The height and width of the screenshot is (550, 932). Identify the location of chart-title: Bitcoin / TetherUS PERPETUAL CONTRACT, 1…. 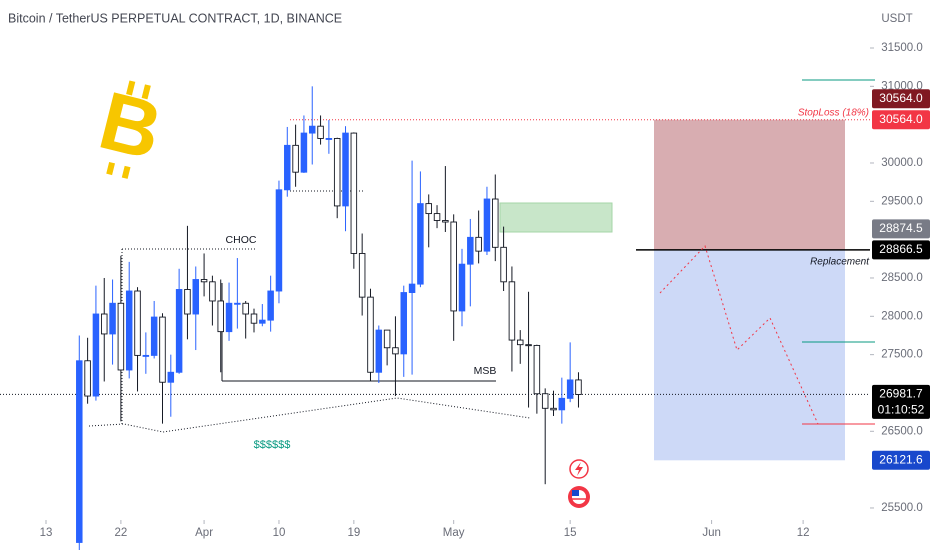
(175, 18).